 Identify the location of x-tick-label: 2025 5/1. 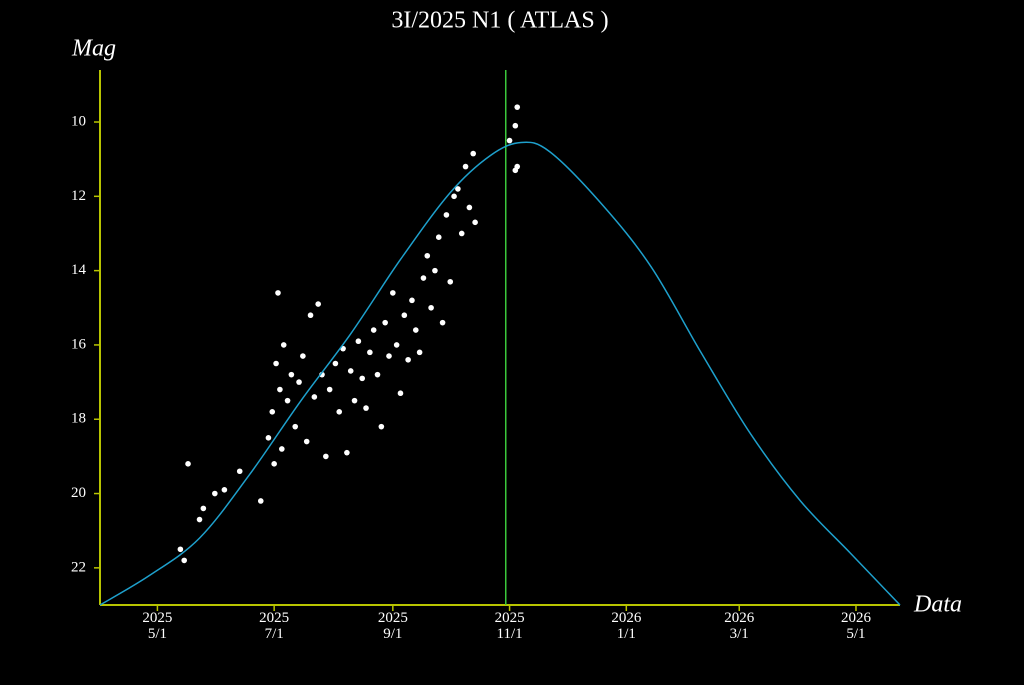
(157, 626).